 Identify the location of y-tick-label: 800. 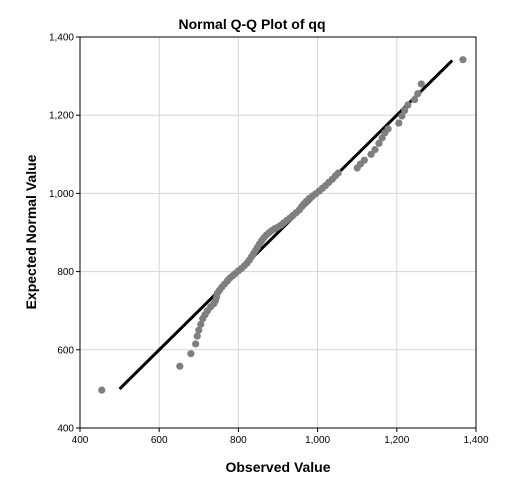
(65, 272).